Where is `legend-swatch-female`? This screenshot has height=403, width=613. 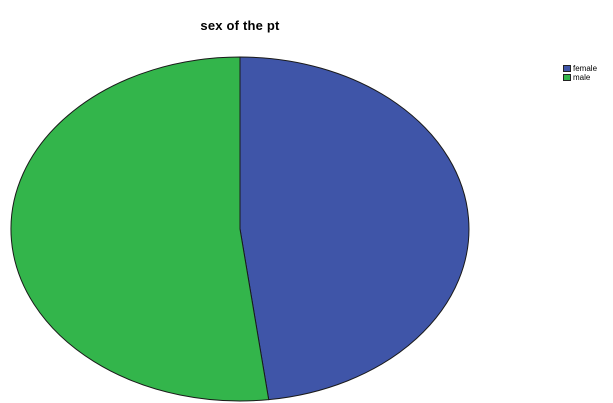 legend-swatch-female is located at coordinates (567, 68).